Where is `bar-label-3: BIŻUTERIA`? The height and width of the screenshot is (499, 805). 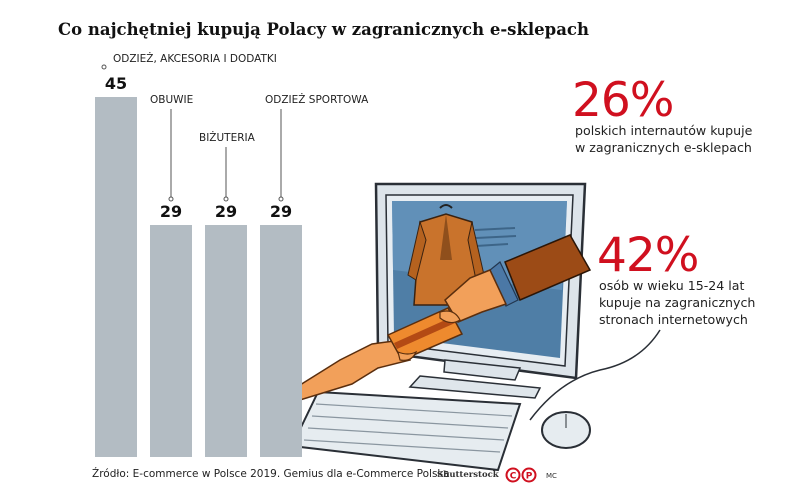 bar-label-3: BIŻUTERIA is located at coordinates (227, 137).